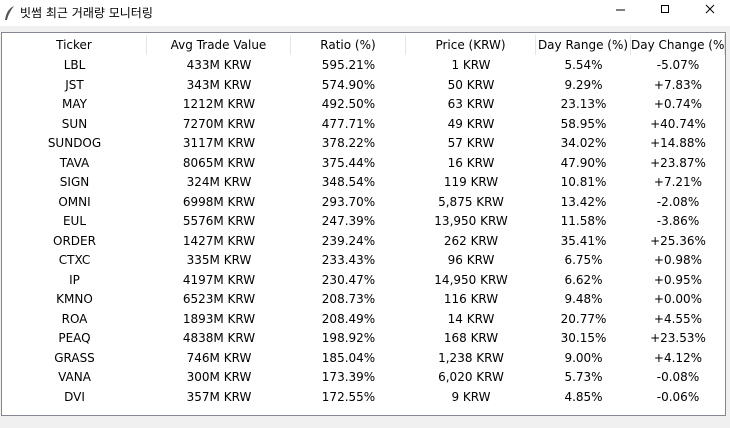 The width and height of the screenshot is (730, 428). Describe the element at coordinates (348, 201) in the screenshot. I see `table-cell: 293.70%` at that location.